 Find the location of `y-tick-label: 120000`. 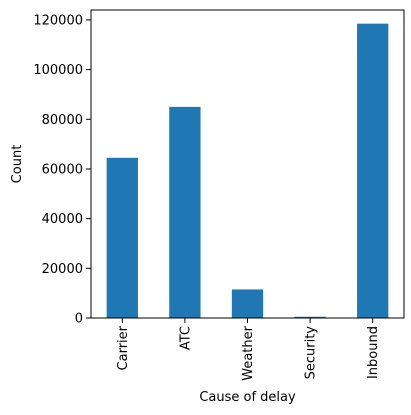

y-tick-label: 120000 is located at coordinates (58, 20).